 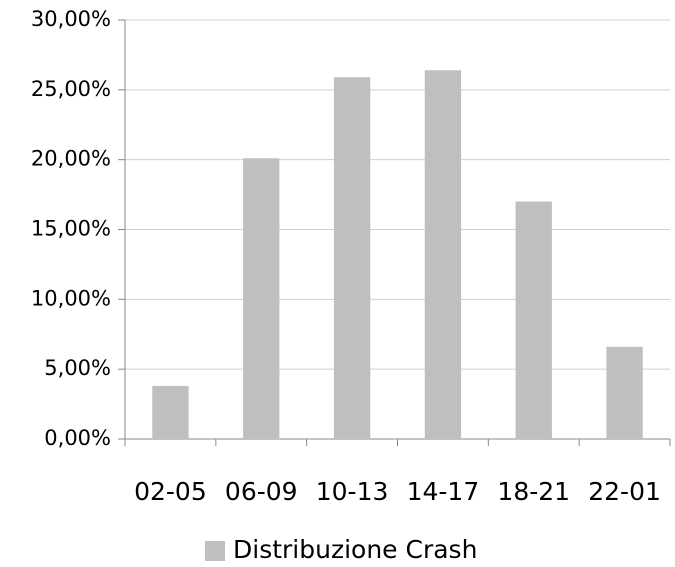 I want to click on legend-swatch, so click(x=215, y=551).